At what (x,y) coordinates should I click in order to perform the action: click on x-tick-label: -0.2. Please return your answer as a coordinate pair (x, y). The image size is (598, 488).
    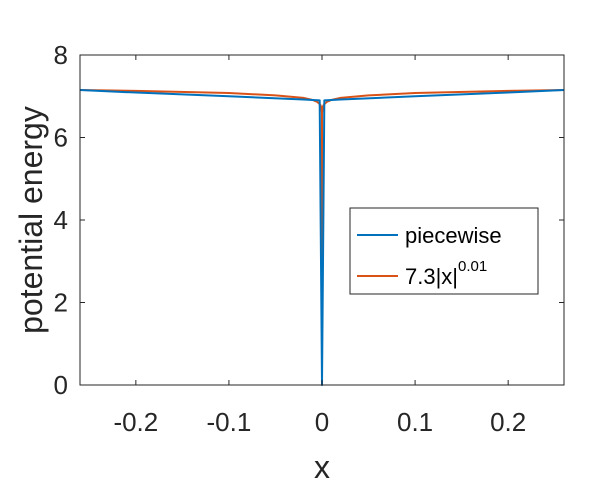
    Looking at the image, I should click on (135, 422).